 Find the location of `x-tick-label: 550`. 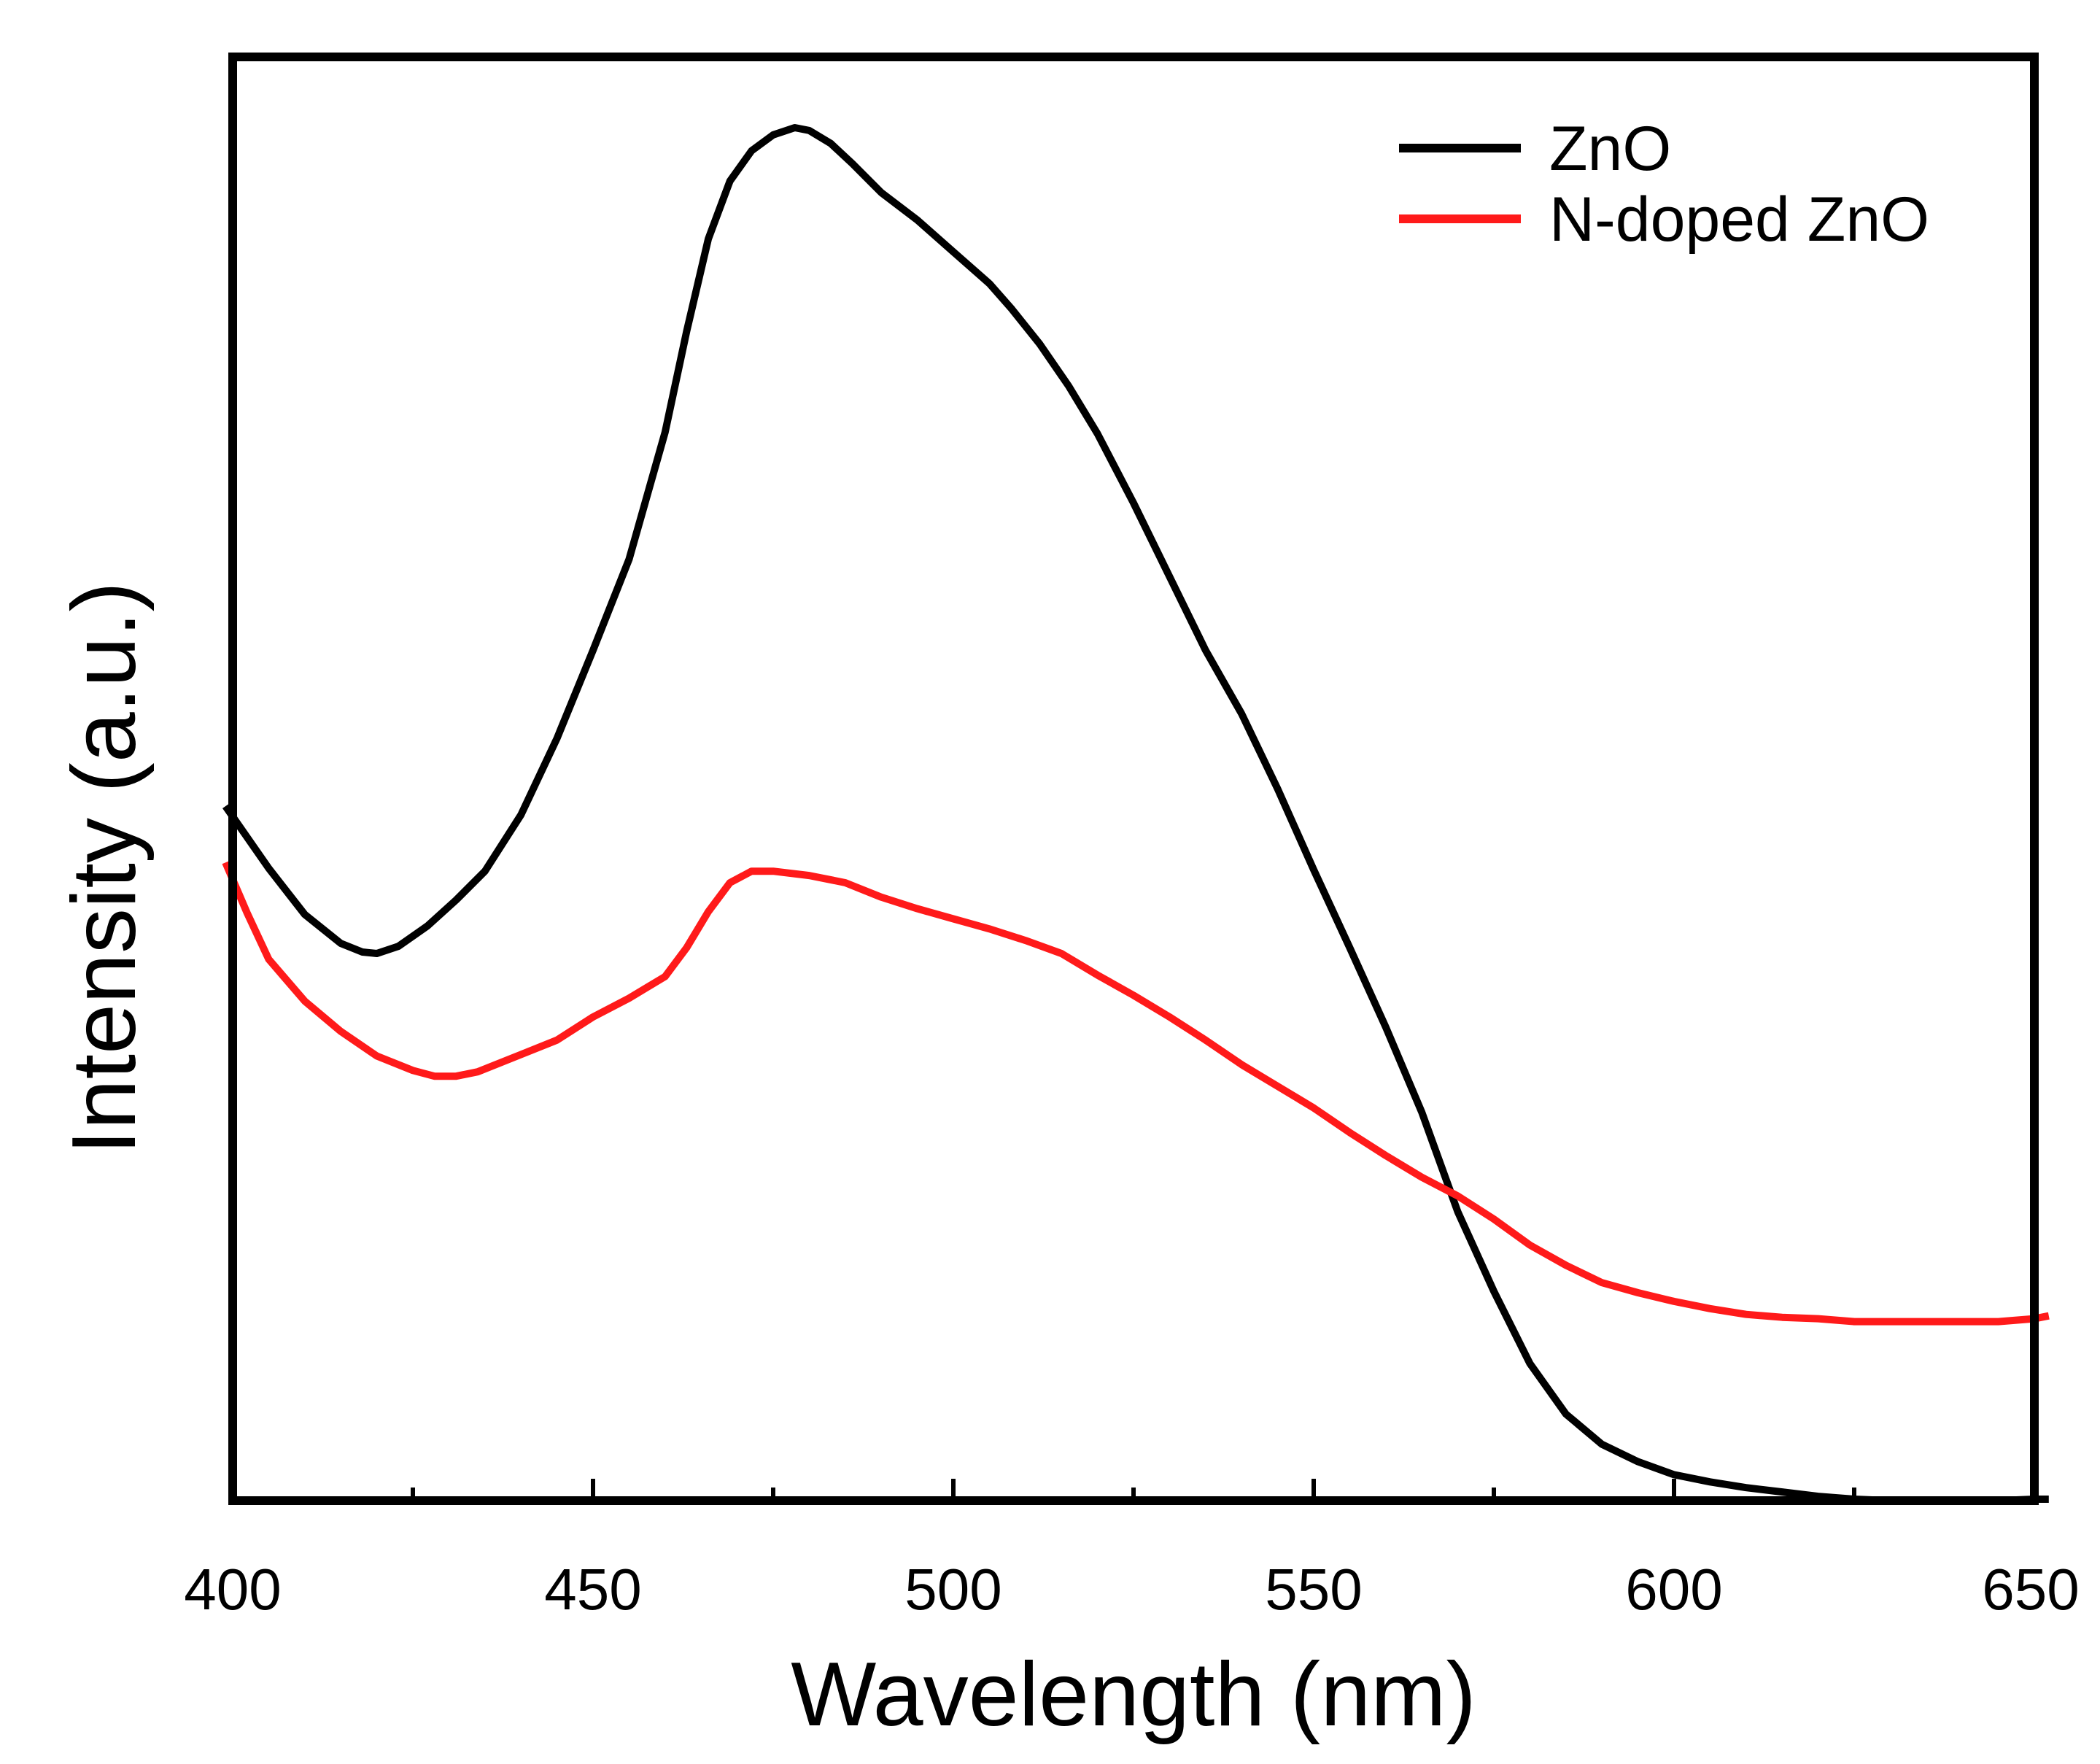

x-tick-label: 550 is located at coordinates (1313, 1589).